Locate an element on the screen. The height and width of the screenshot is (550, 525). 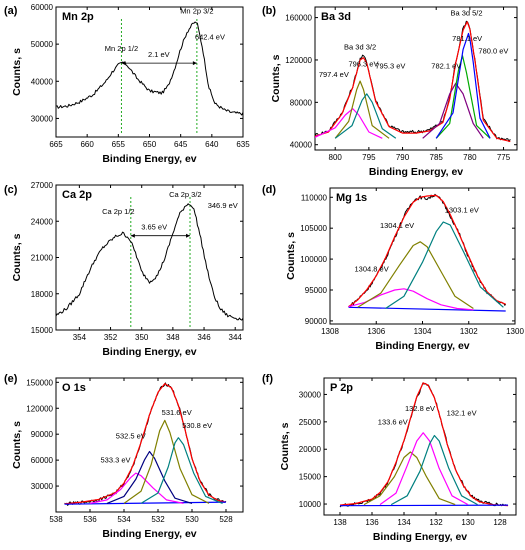
peak-annotation: 781.1 eV is located at coordinates (467, 38).